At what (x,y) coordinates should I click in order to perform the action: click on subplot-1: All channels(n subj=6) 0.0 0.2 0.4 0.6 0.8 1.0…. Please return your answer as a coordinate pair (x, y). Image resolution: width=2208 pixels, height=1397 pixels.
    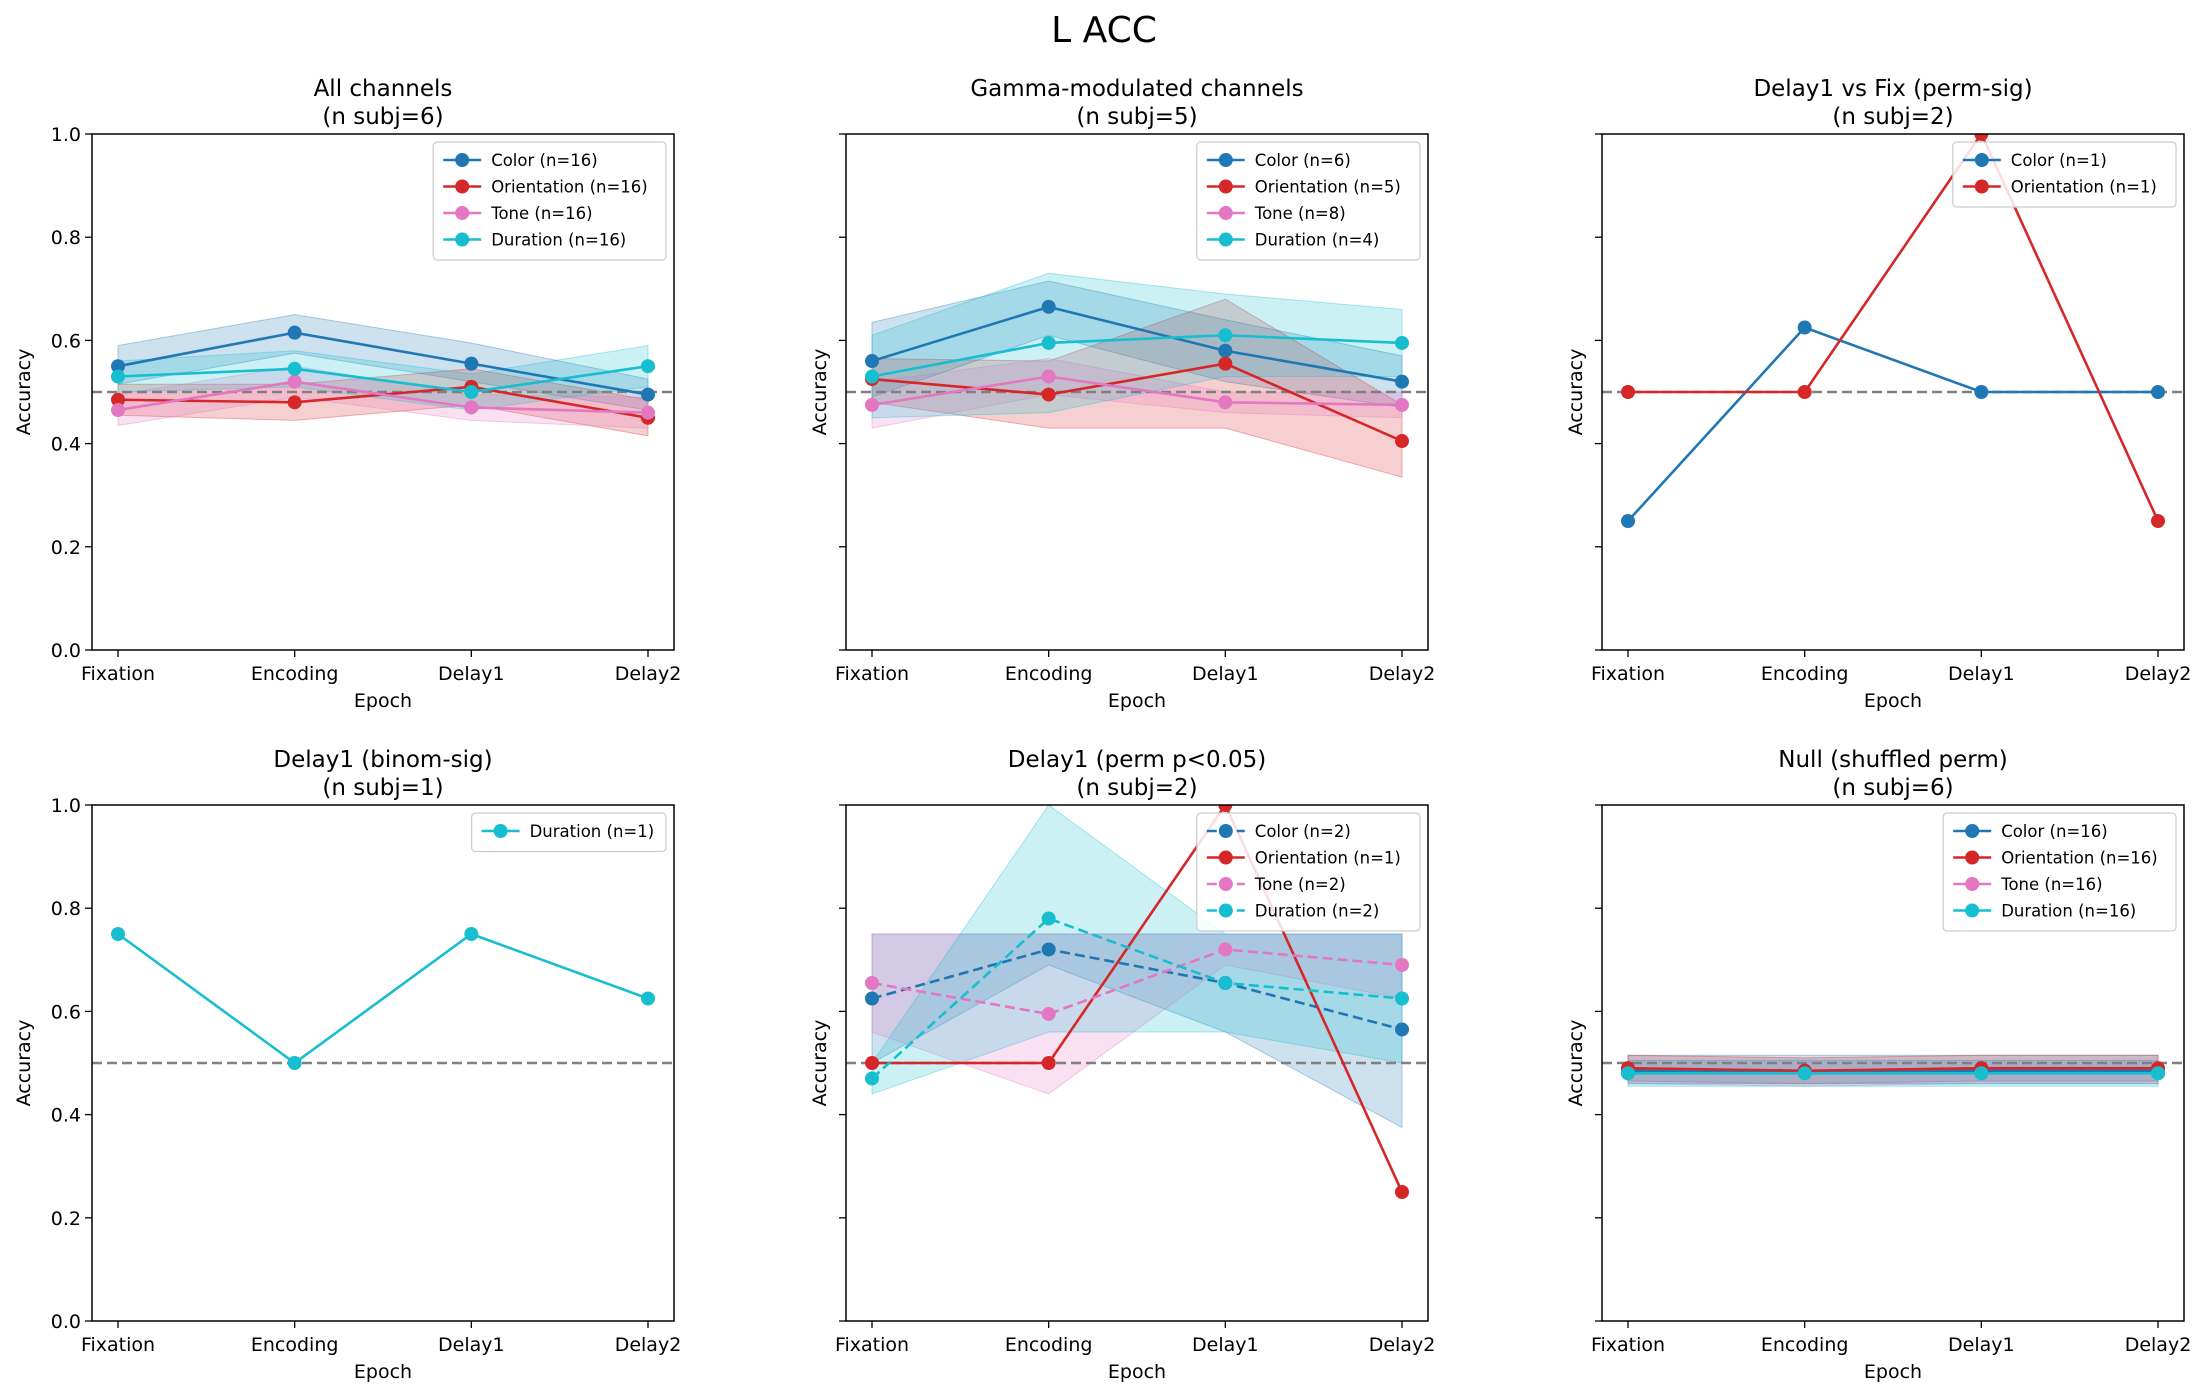
    Looking at the image, I should click on (347, 394).